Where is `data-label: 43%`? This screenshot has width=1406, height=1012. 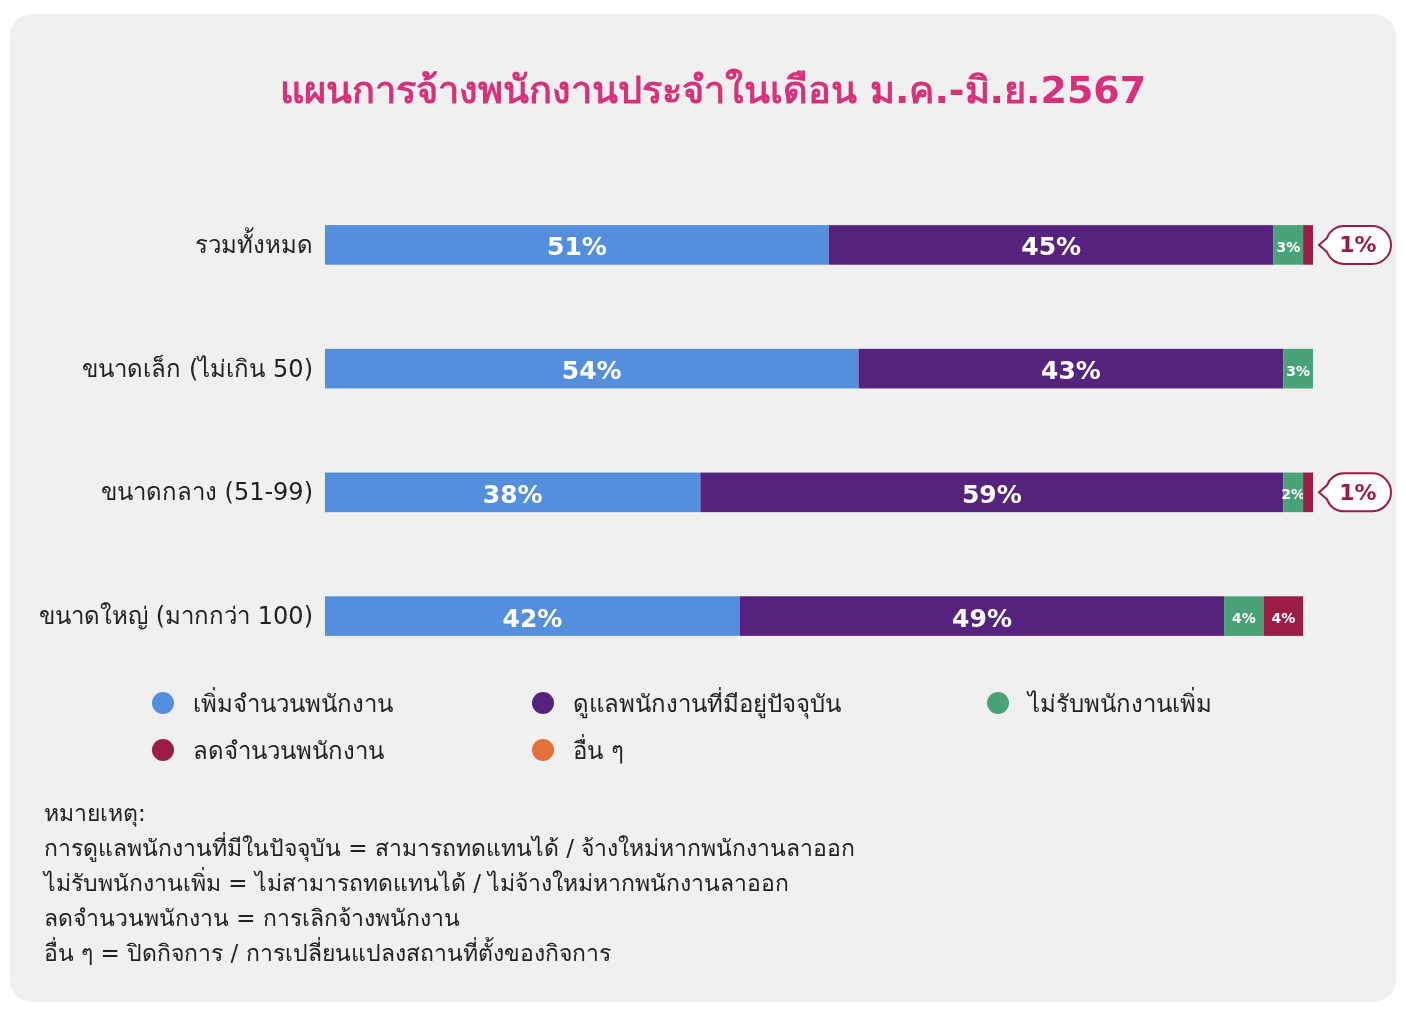
data-label: 43% is located at coordinates (1071, 371).